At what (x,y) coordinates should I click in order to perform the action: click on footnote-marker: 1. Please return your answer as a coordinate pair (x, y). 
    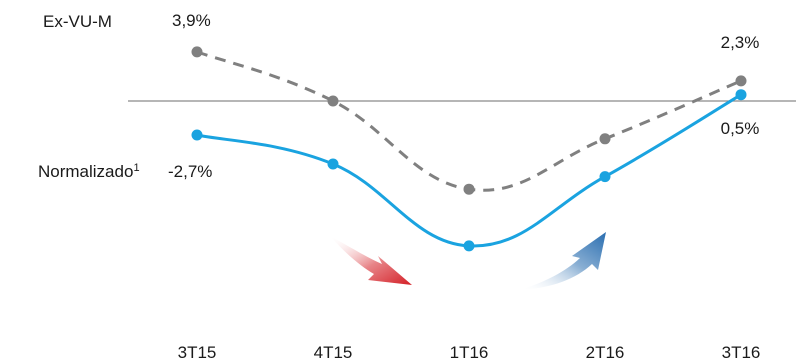
    Looking at the image, I should click on (136, 168).